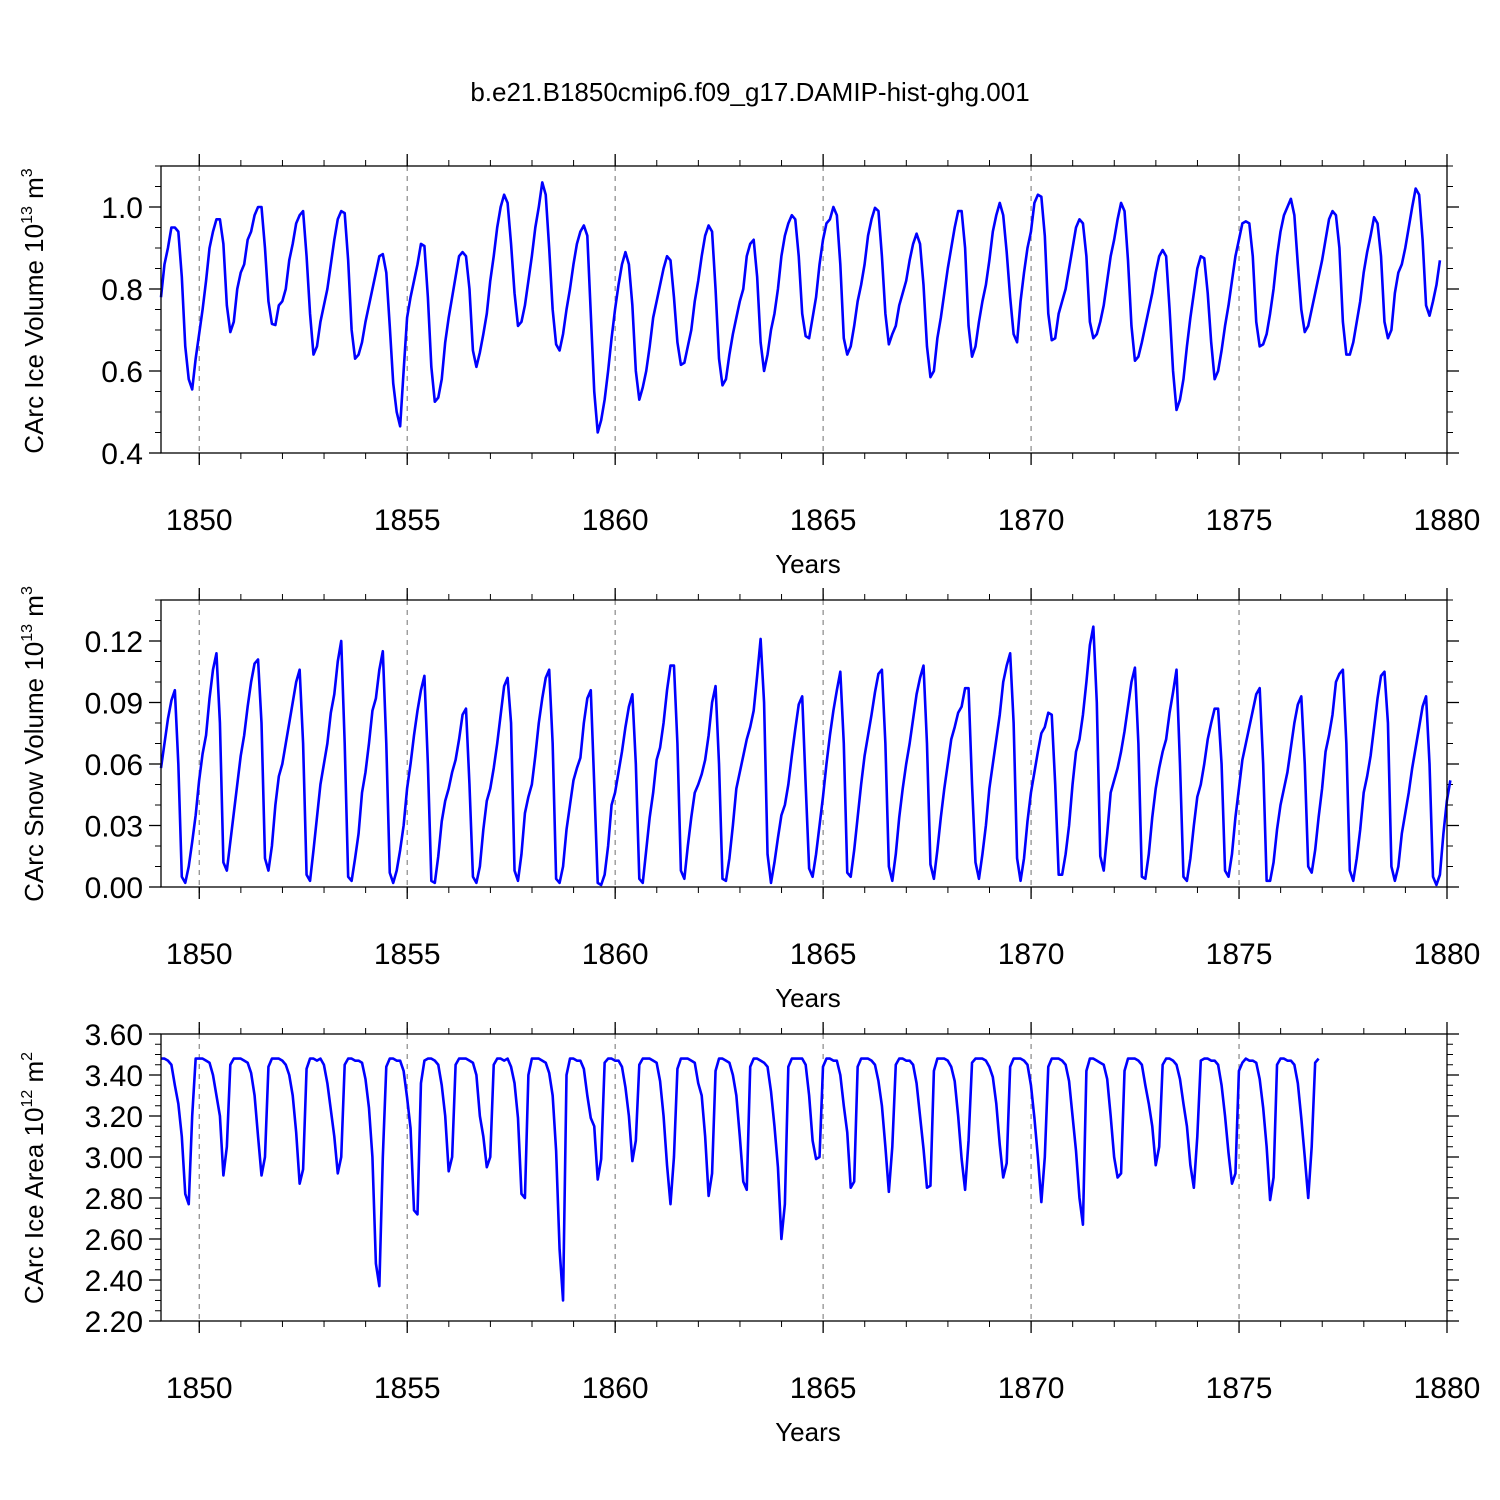 This screenshot has width=1500, height=1500. What do you see at coordinates (114, 765) in the screenshot?
I see `y-tick-label: 0.06` at bounding box center [114, 765].